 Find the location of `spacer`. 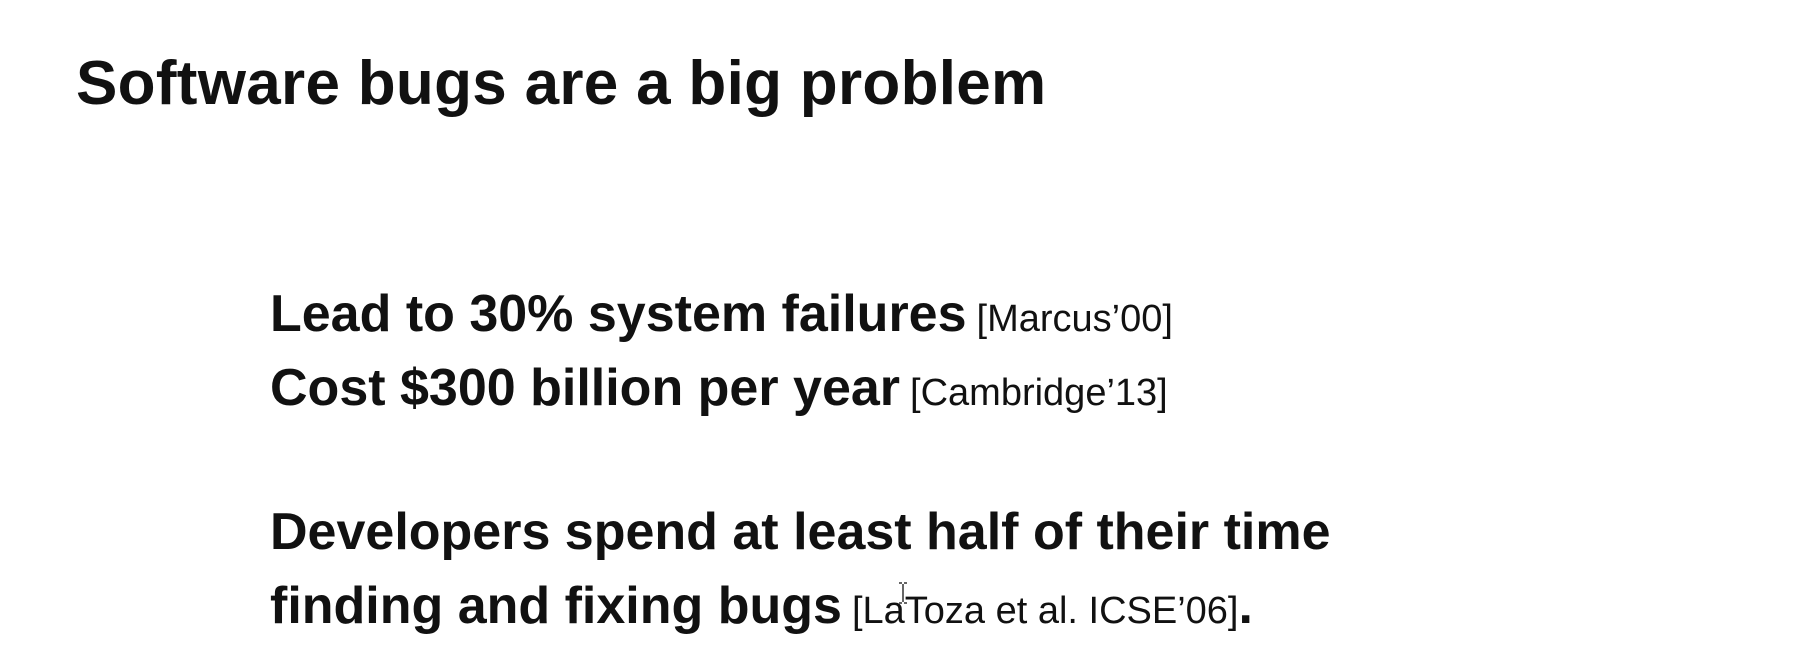

spacer is located at coordinates (800, 460).